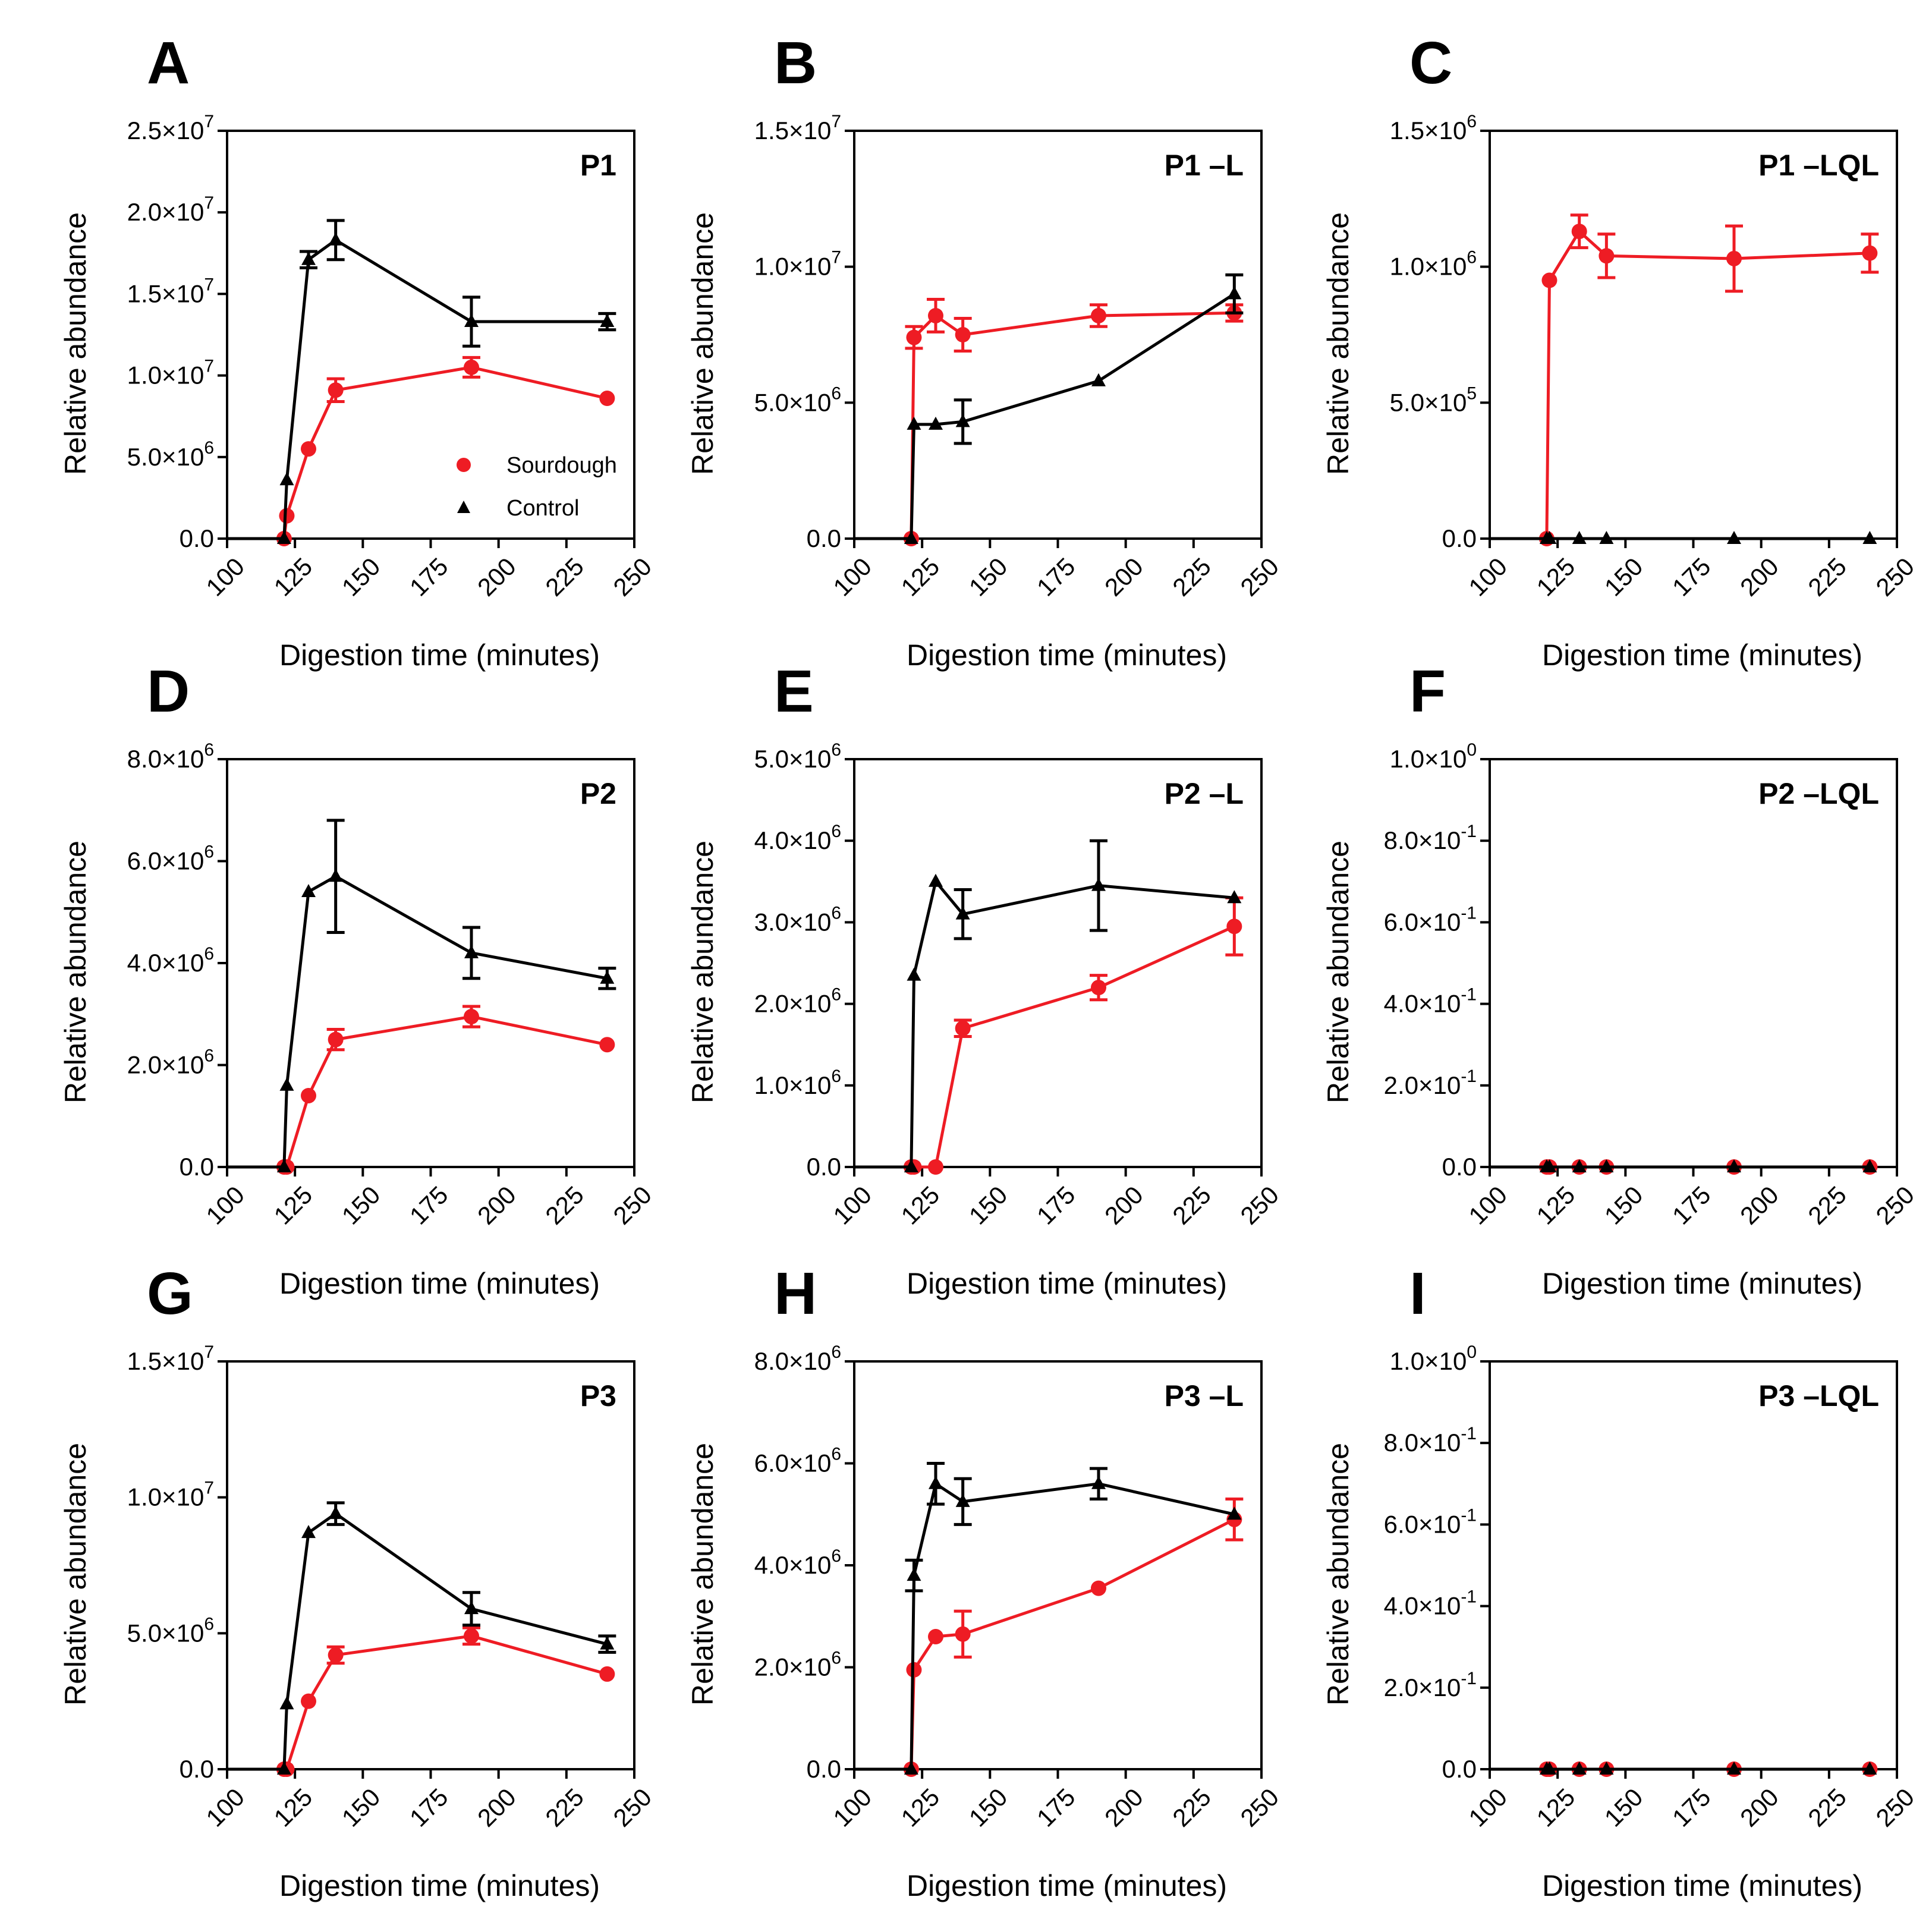 This screenshot has height=1922, width=1932. Describe the element at coordinates (1472, 393) in the screenshot. I see `y-tick-exponent: 5` at that location.